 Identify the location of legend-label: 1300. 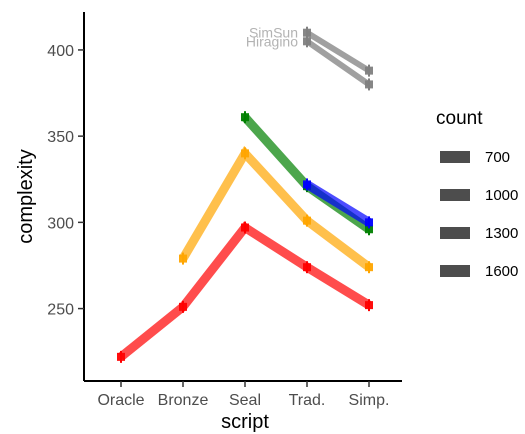
(501, 233).